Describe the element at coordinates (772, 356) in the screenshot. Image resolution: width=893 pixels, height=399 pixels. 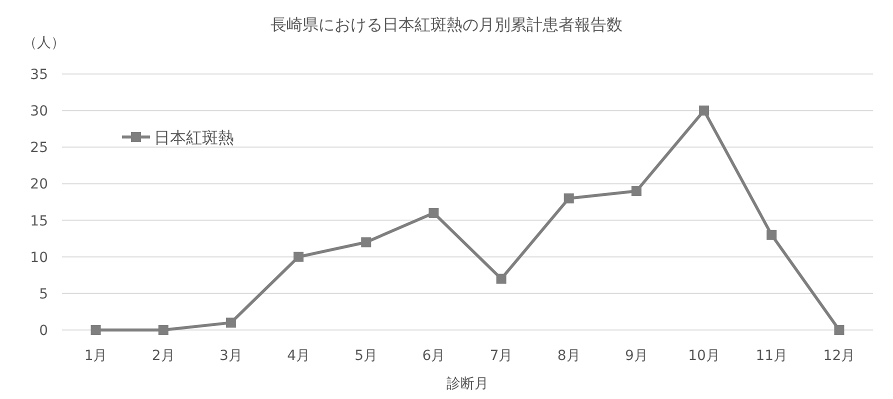
I see `x-tick-label: 11月` at that location.